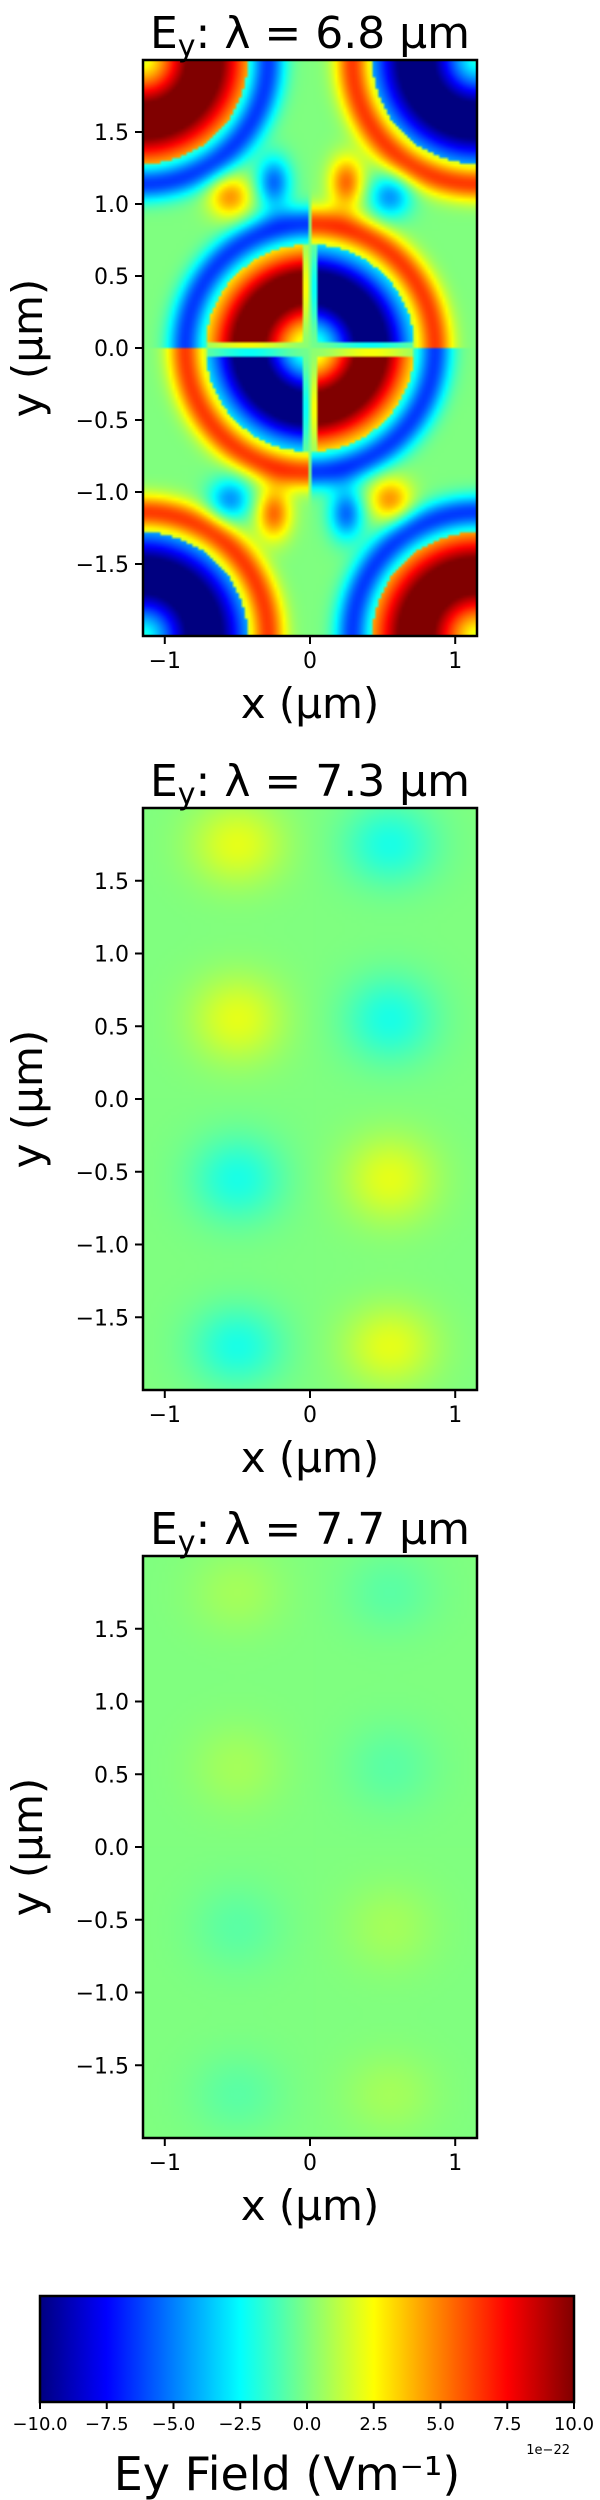 Image resolution: width=600 pixels, height=2500 pixels. I want to click on colorbar-tick-label: 2.5, so click(373, 2424).